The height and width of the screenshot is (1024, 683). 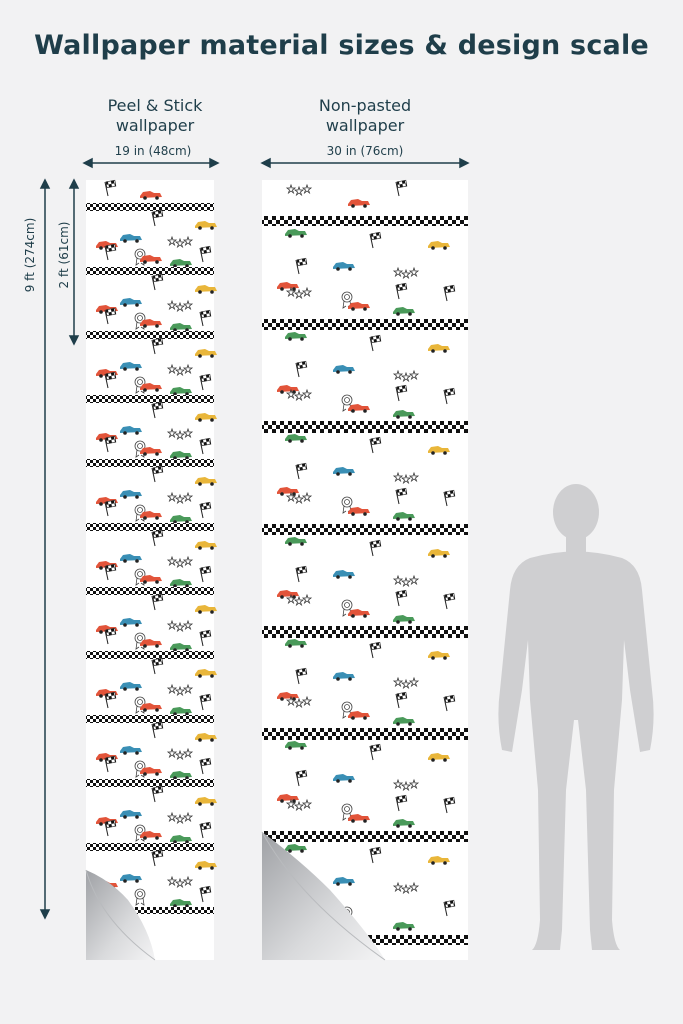 I want to click on peel-stick-name: Peel & Stick, so click(x=155, y=105).